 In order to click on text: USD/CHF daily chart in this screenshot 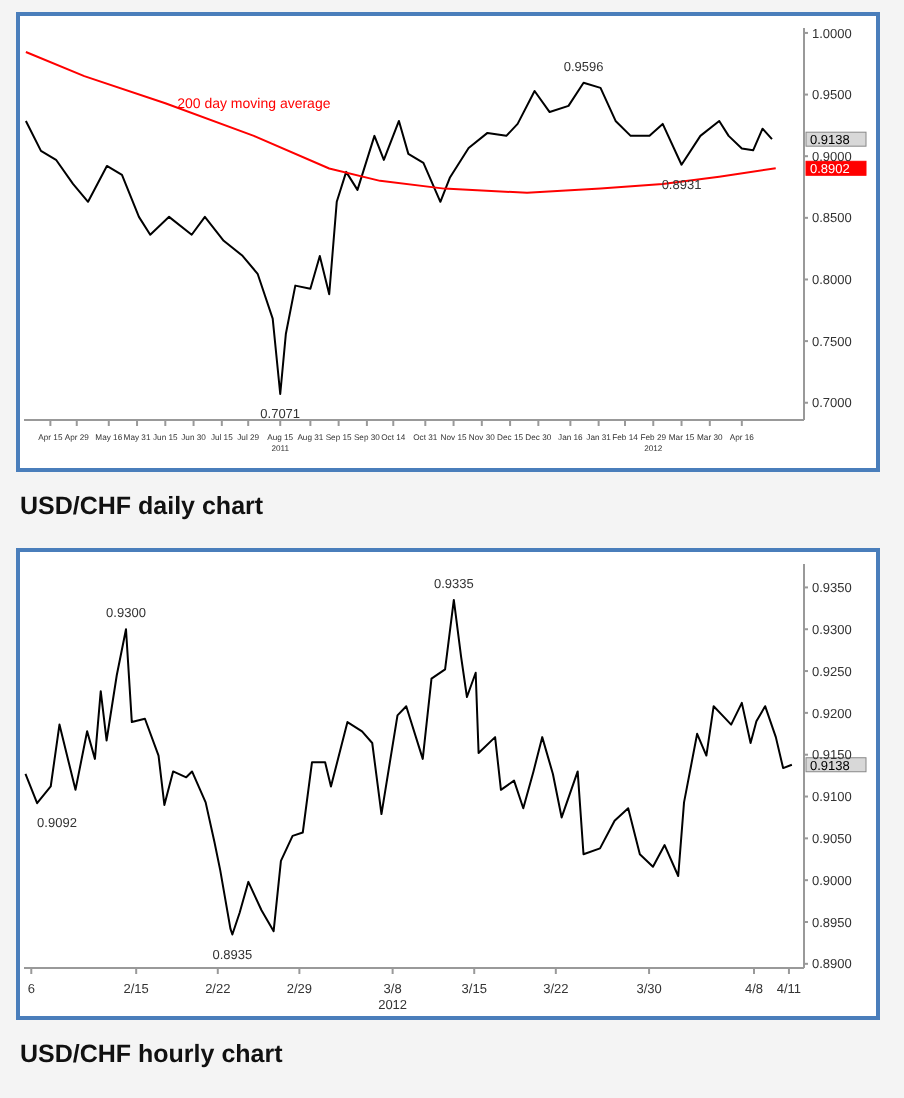, I will do `click(143, 506)`.